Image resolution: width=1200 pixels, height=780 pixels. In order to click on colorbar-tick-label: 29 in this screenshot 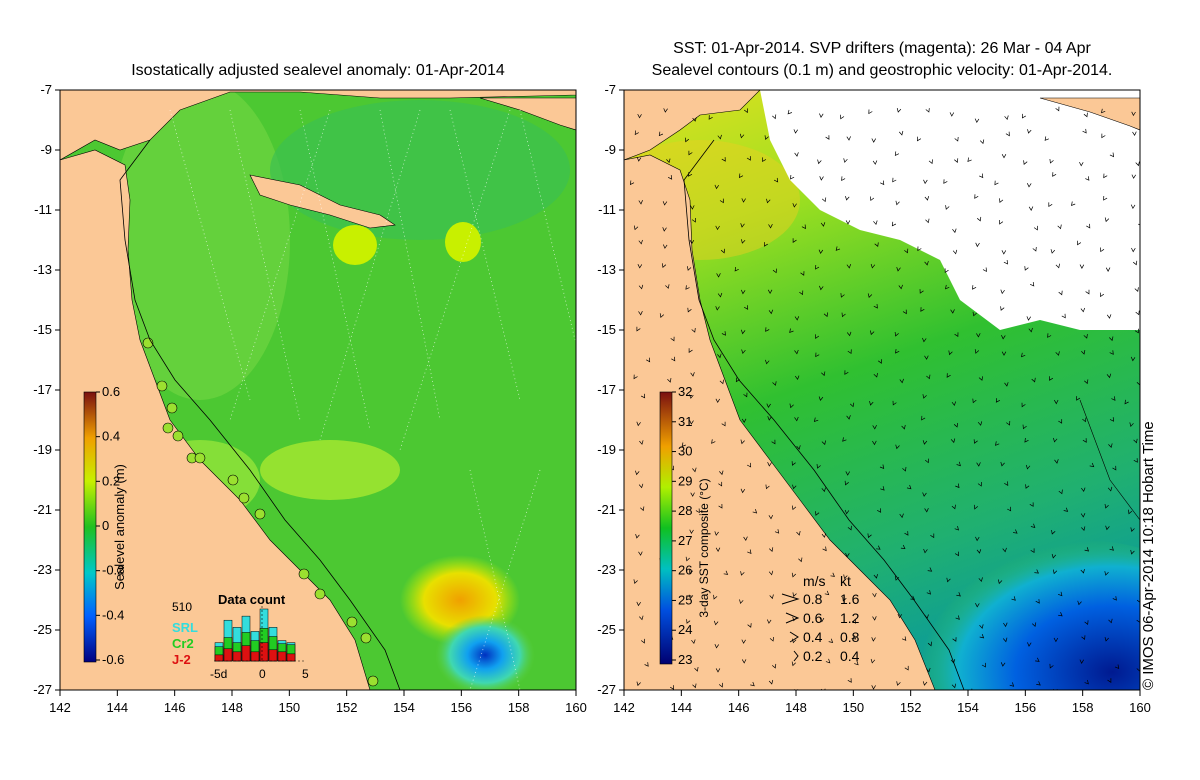, I will do `click(685, 480)`.